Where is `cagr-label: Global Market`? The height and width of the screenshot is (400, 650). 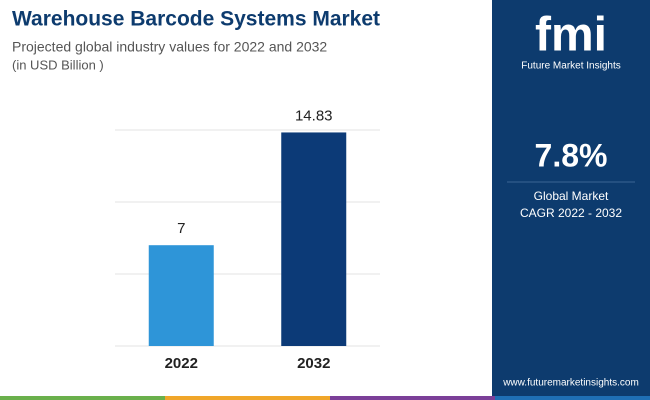
cagr-label: Global Market is located at coordinates (571, 196).